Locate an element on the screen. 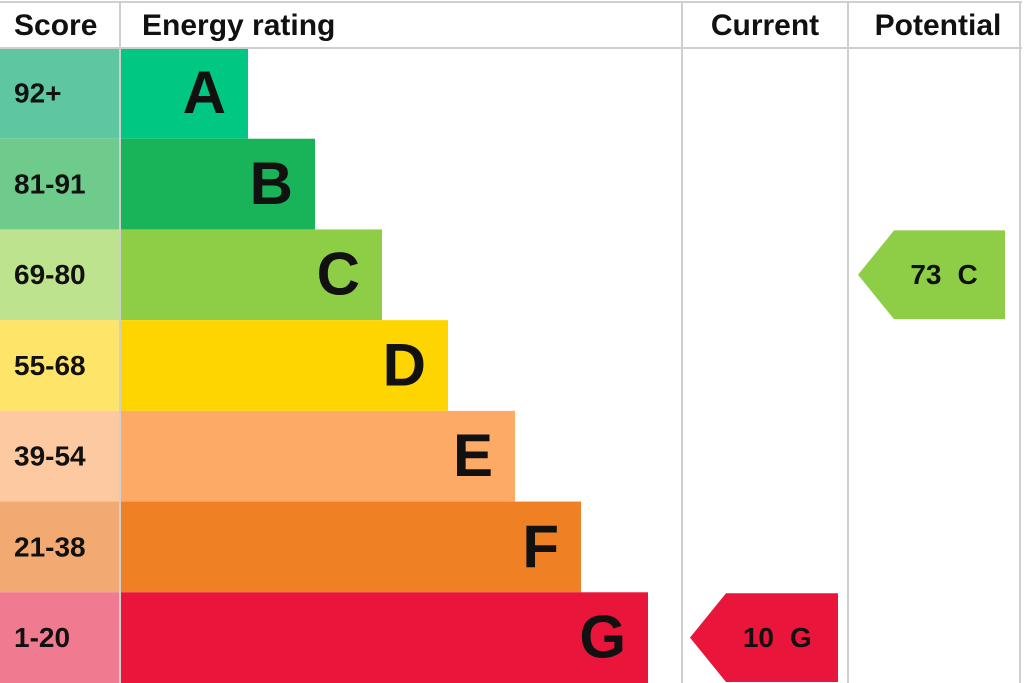  potential-letter: C is located at coordinates (968, 274).